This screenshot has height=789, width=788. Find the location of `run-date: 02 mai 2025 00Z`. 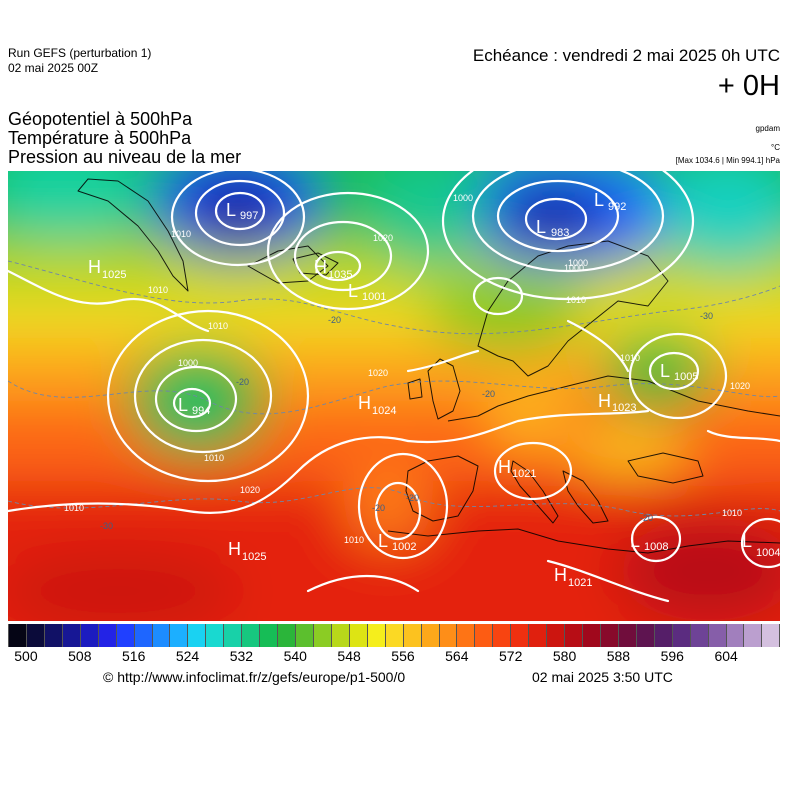

run-date: 02 mai 2025 00Z is located at coordinates (53, 68).